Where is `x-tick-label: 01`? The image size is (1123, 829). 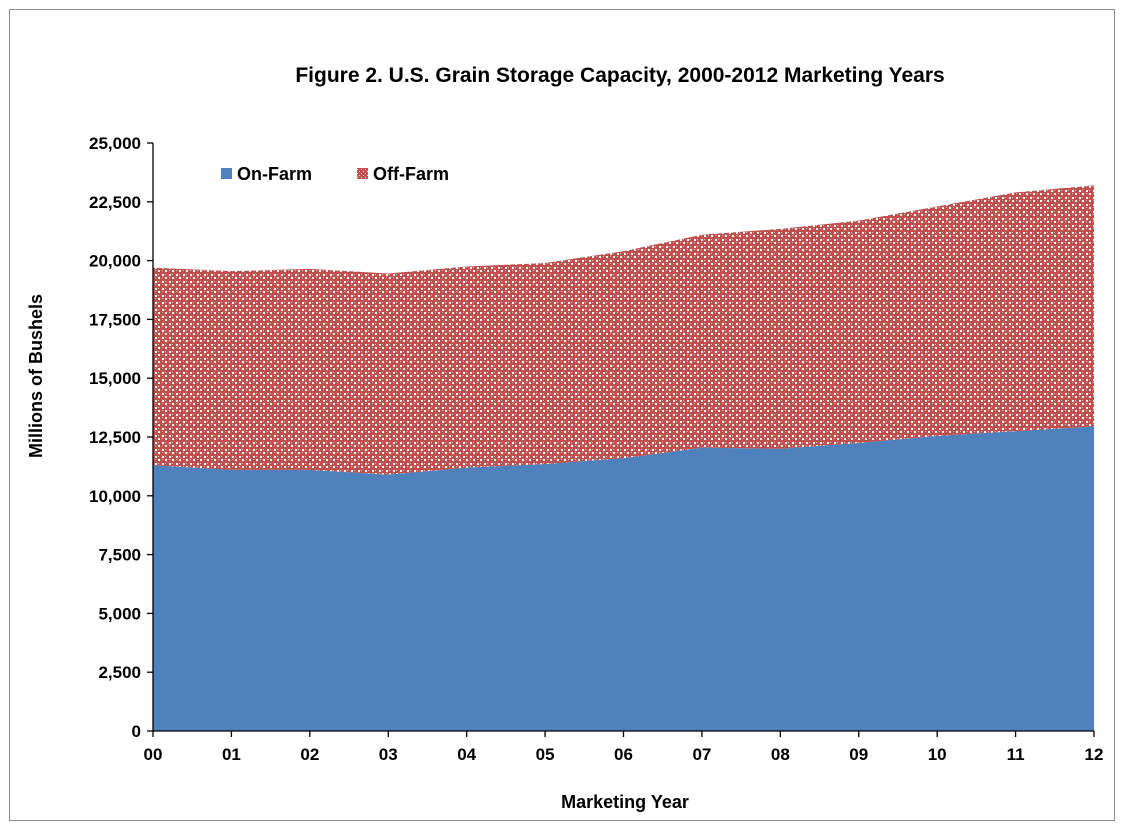 x-tick-label: 01 is located at coordinates (231, 754).